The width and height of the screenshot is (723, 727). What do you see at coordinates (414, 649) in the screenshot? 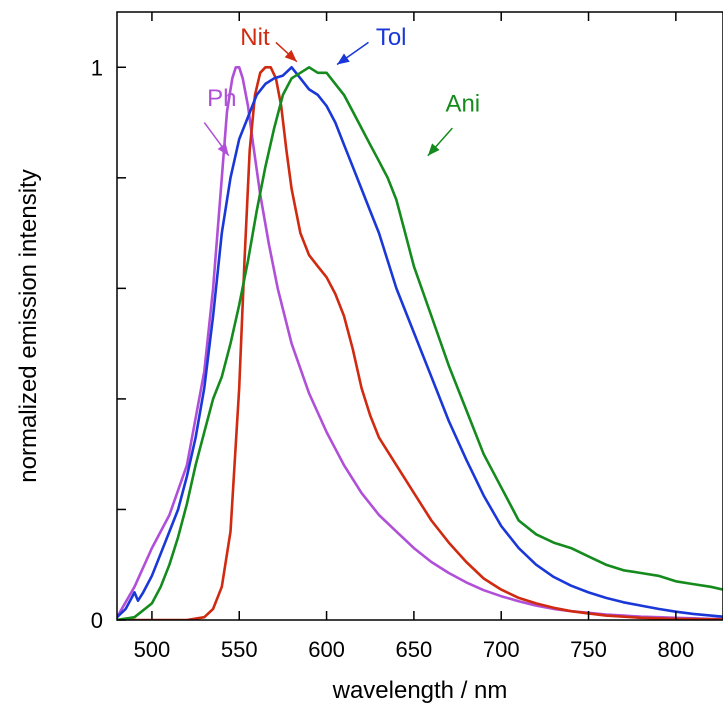
I see `x-tick-label: 650` at bounding box center [414, 649].